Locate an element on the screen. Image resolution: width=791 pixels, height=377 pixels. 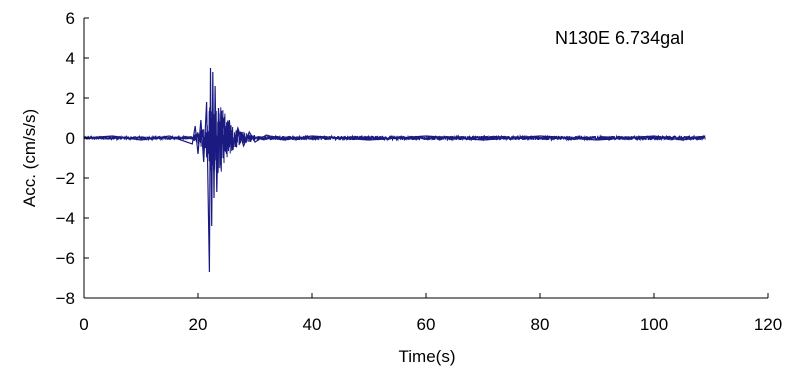
x-tick-label: 20 is located at coordinates (198, 324).